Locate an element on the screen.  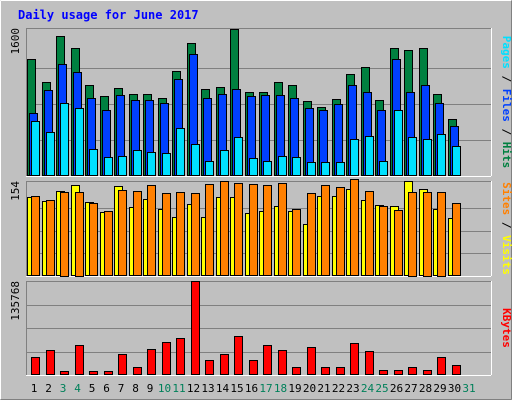
x-tick-label-day-17: 17 is located at coordinates (265, 388).